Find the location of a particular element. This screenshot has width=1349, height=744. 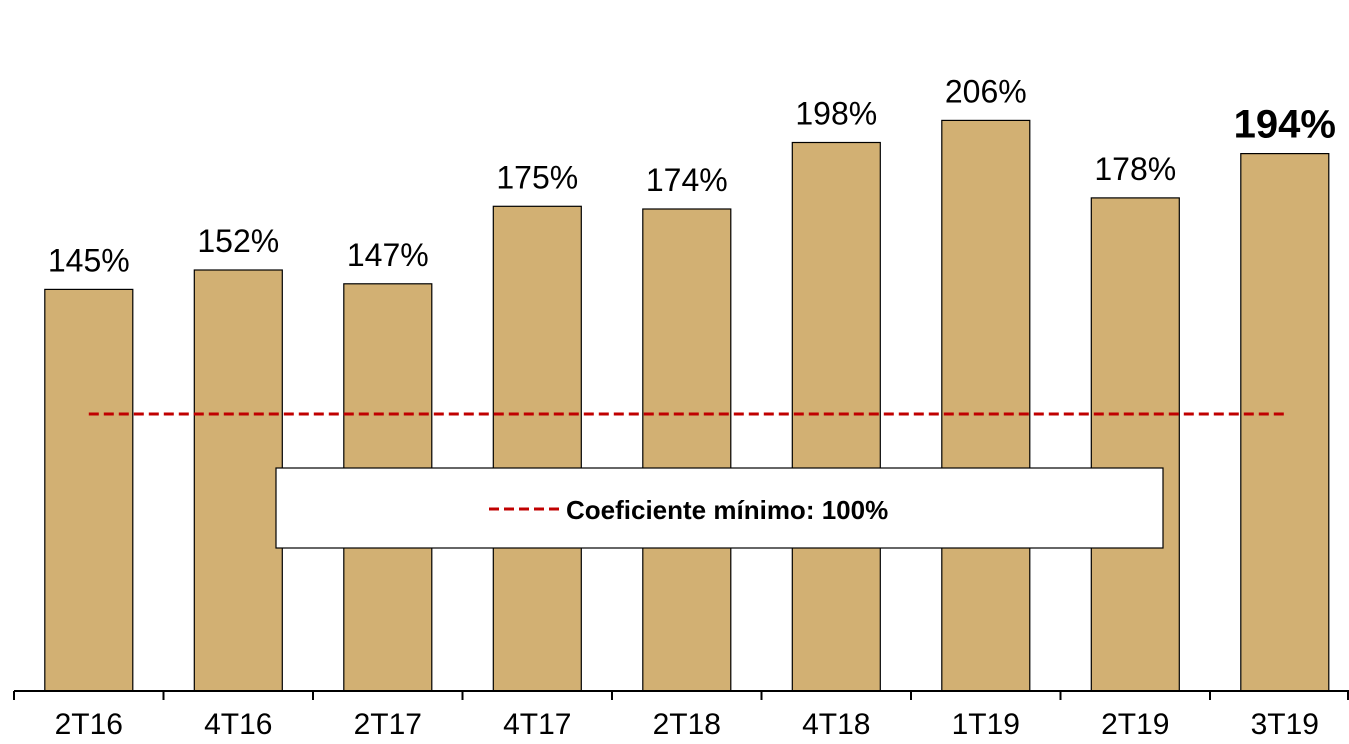

bar-4T17 is located at coordinates (537, 448).